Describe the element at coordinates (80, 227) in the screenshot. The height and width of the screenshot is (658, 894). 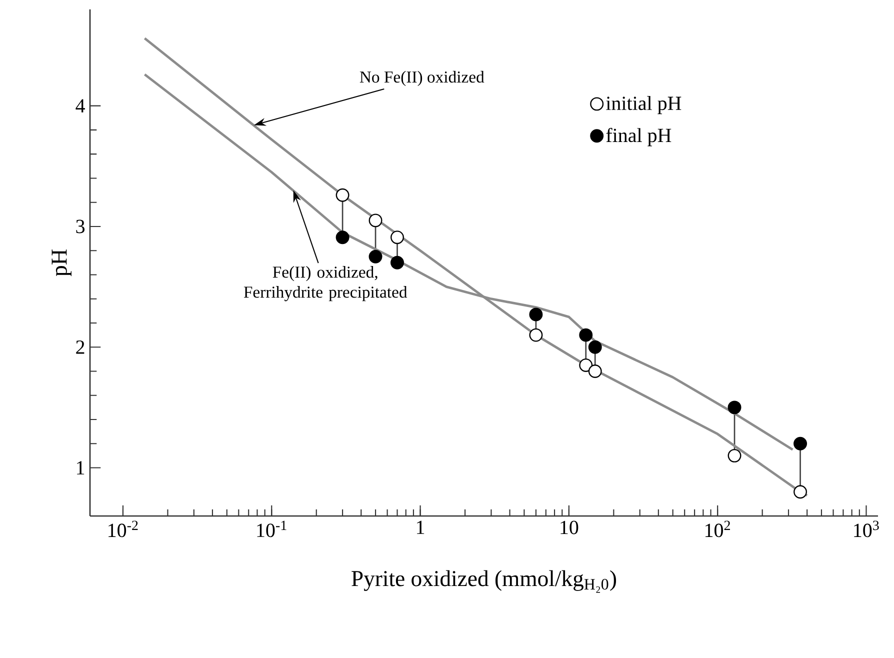
I see `y-tick-label: 3` at that location.